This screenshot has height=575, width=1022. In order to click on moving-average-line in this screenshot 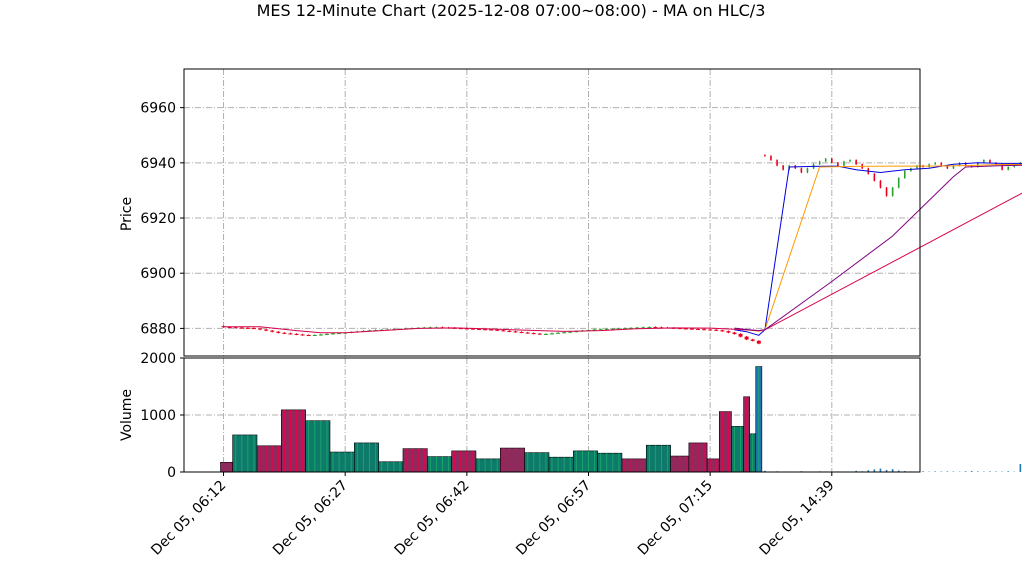, I will do `click(878, 249)`.